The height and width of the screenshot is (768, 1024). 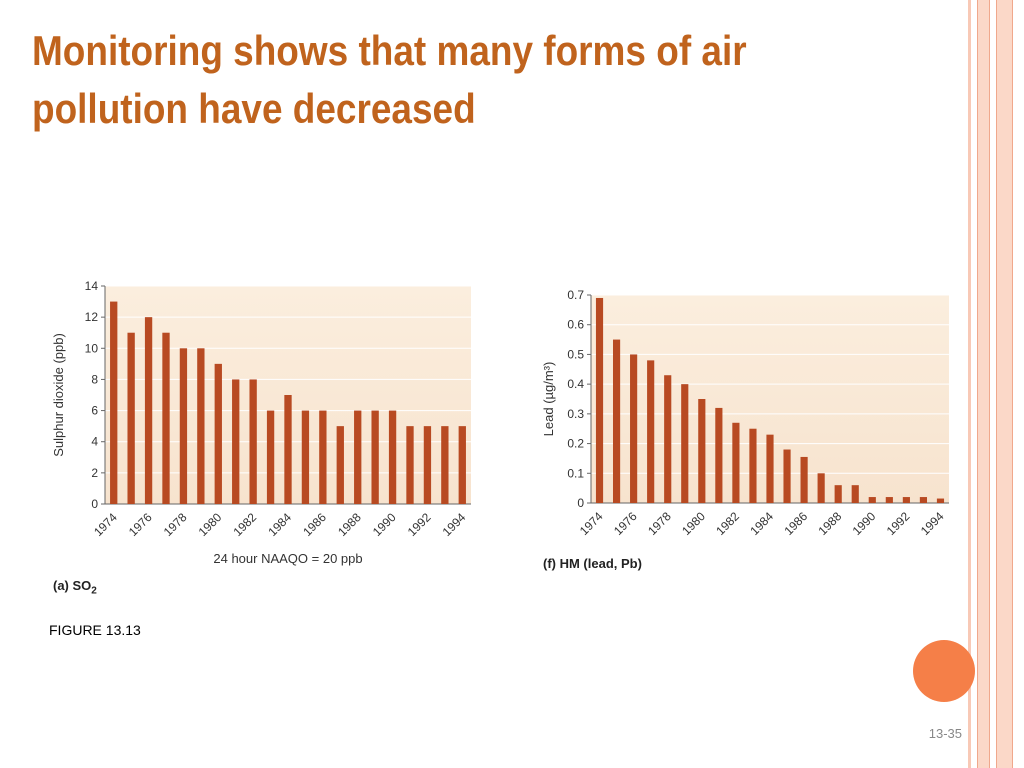 I want to click on lead-bar-1987, so click(x=821, y=488).